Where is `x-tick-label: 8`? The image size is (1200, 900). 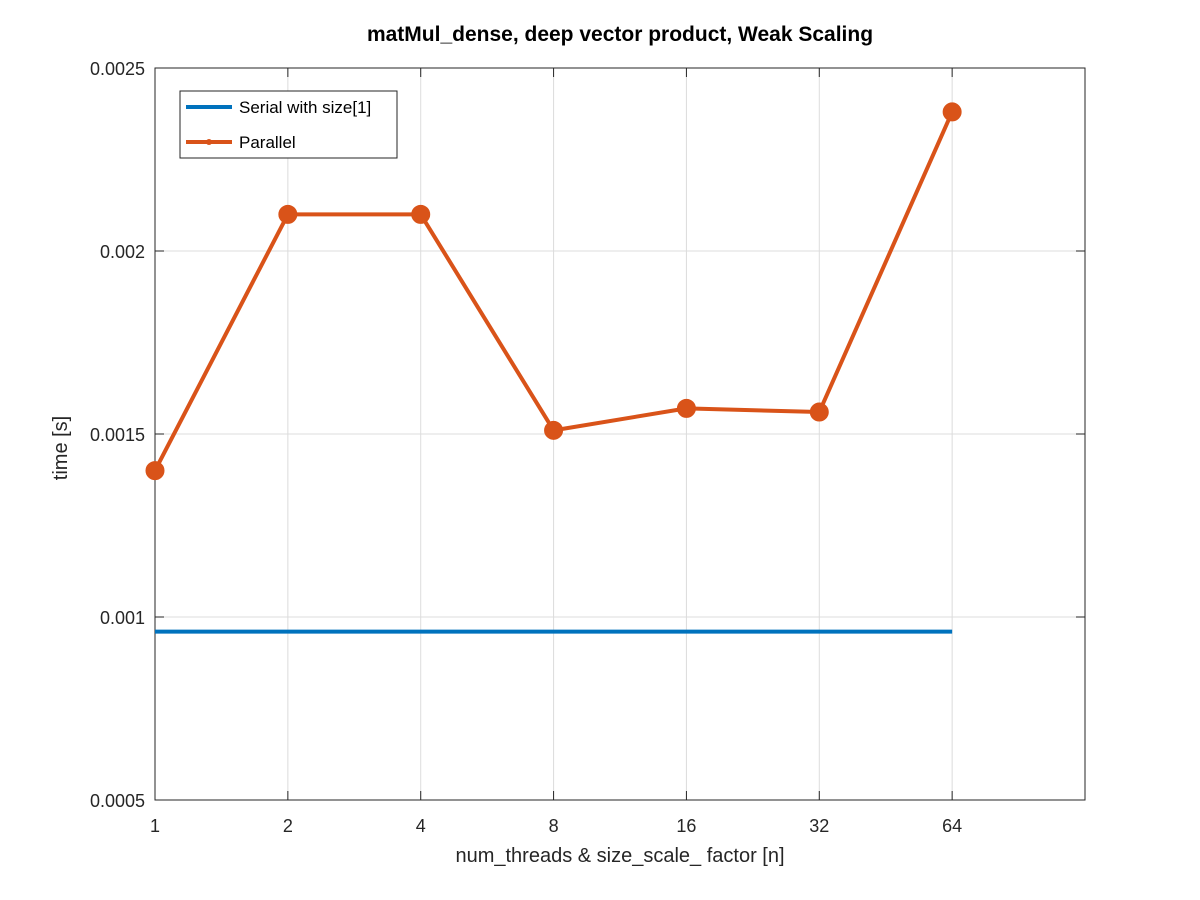
x-tick-label: 8 is located at coordinates (554, 826).